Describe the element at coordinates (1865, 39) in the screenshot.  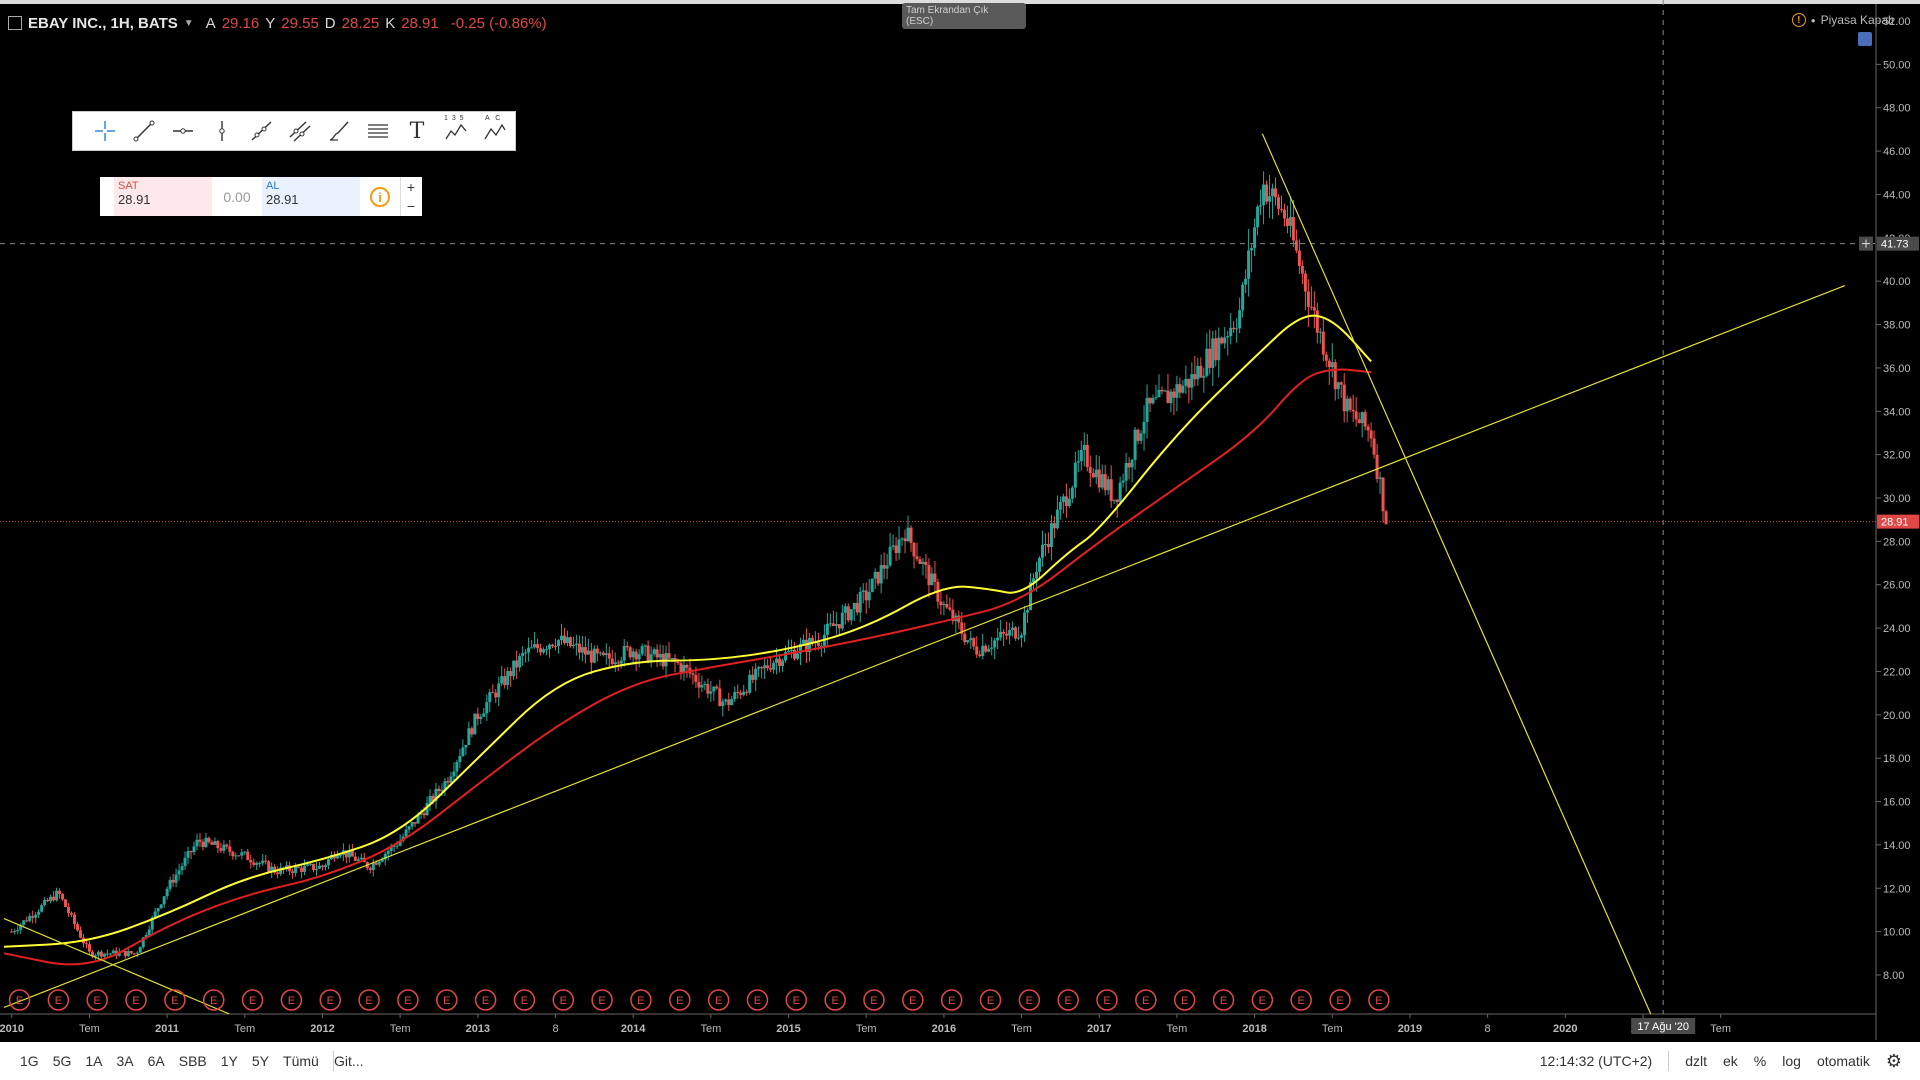
I see `object-tree-icon` at that location.